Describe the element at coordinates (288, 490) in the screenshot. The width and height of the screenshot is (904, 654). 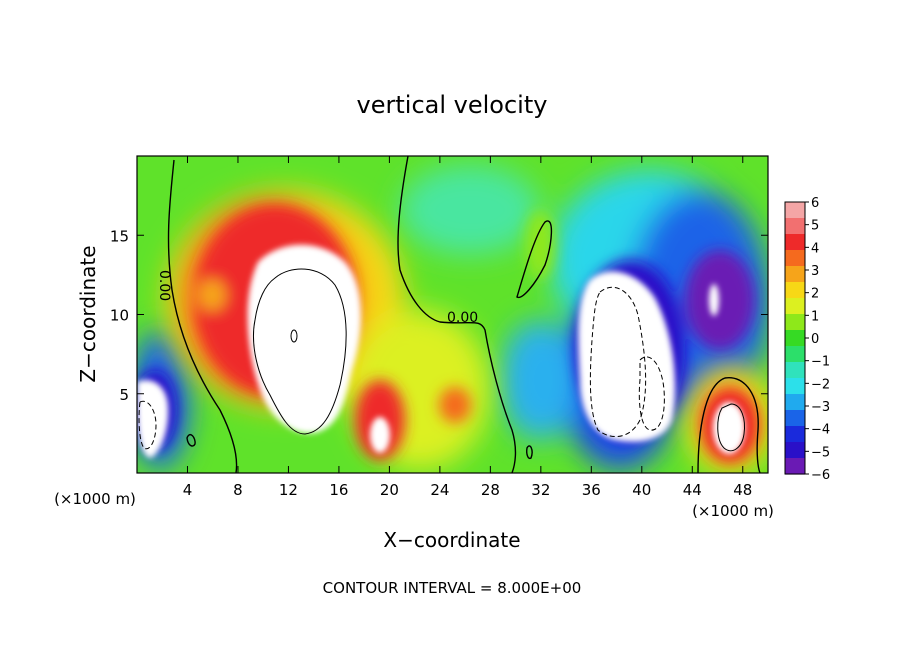
I see `x-tick-label-2: 12` at that location.